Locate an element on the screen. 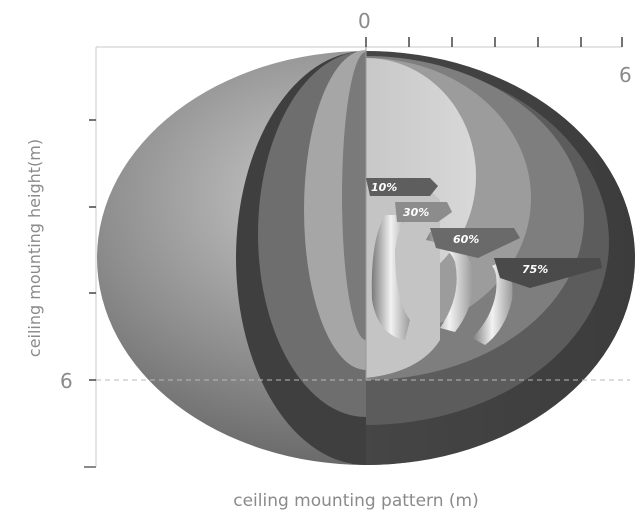 This screenshot has height=520, width=636. zone-label-75: 75% is located at coordinates (548, 273).